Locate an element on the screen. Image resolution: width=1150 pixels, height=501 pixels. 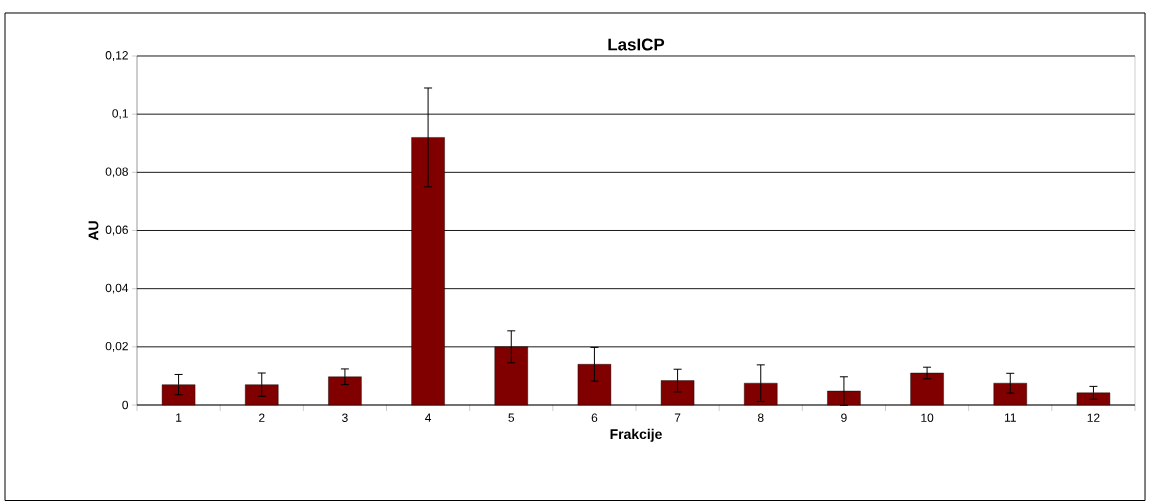
y-tick-label: 0 is located at coordinates (125, 405).